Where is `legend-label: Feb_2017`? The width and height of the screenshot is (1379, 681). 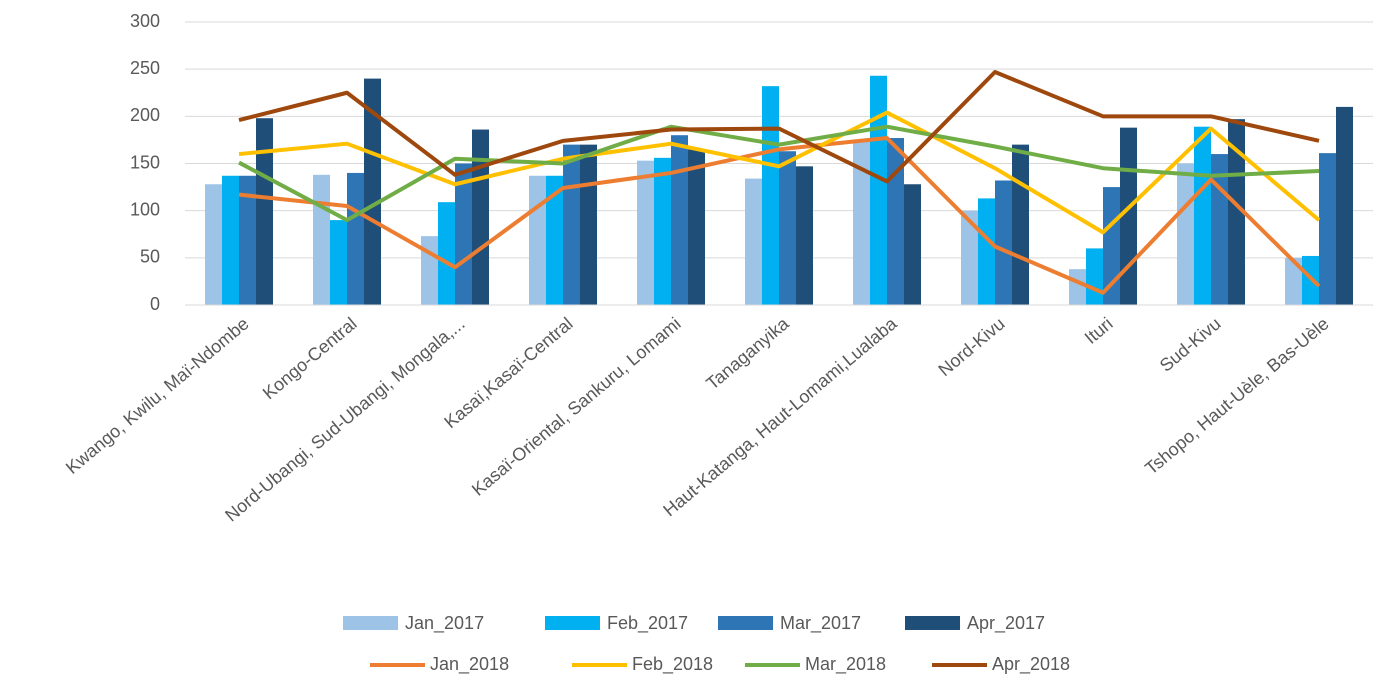
legend-label: Feb_2017 is located at coordinates (647, 623).